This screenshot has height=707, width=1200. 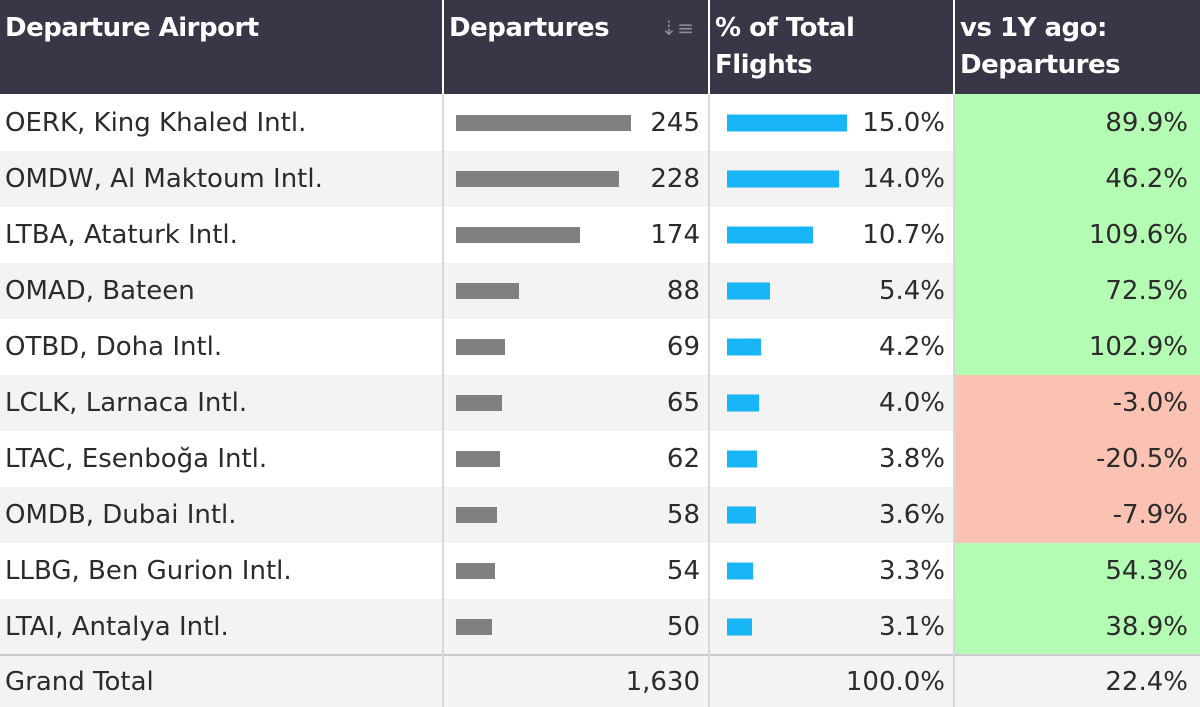 What do you see at coordinates (785, 28) in the screenshot?
I see `header-pct-line1: % of Total` at bounding box center [785, 28].